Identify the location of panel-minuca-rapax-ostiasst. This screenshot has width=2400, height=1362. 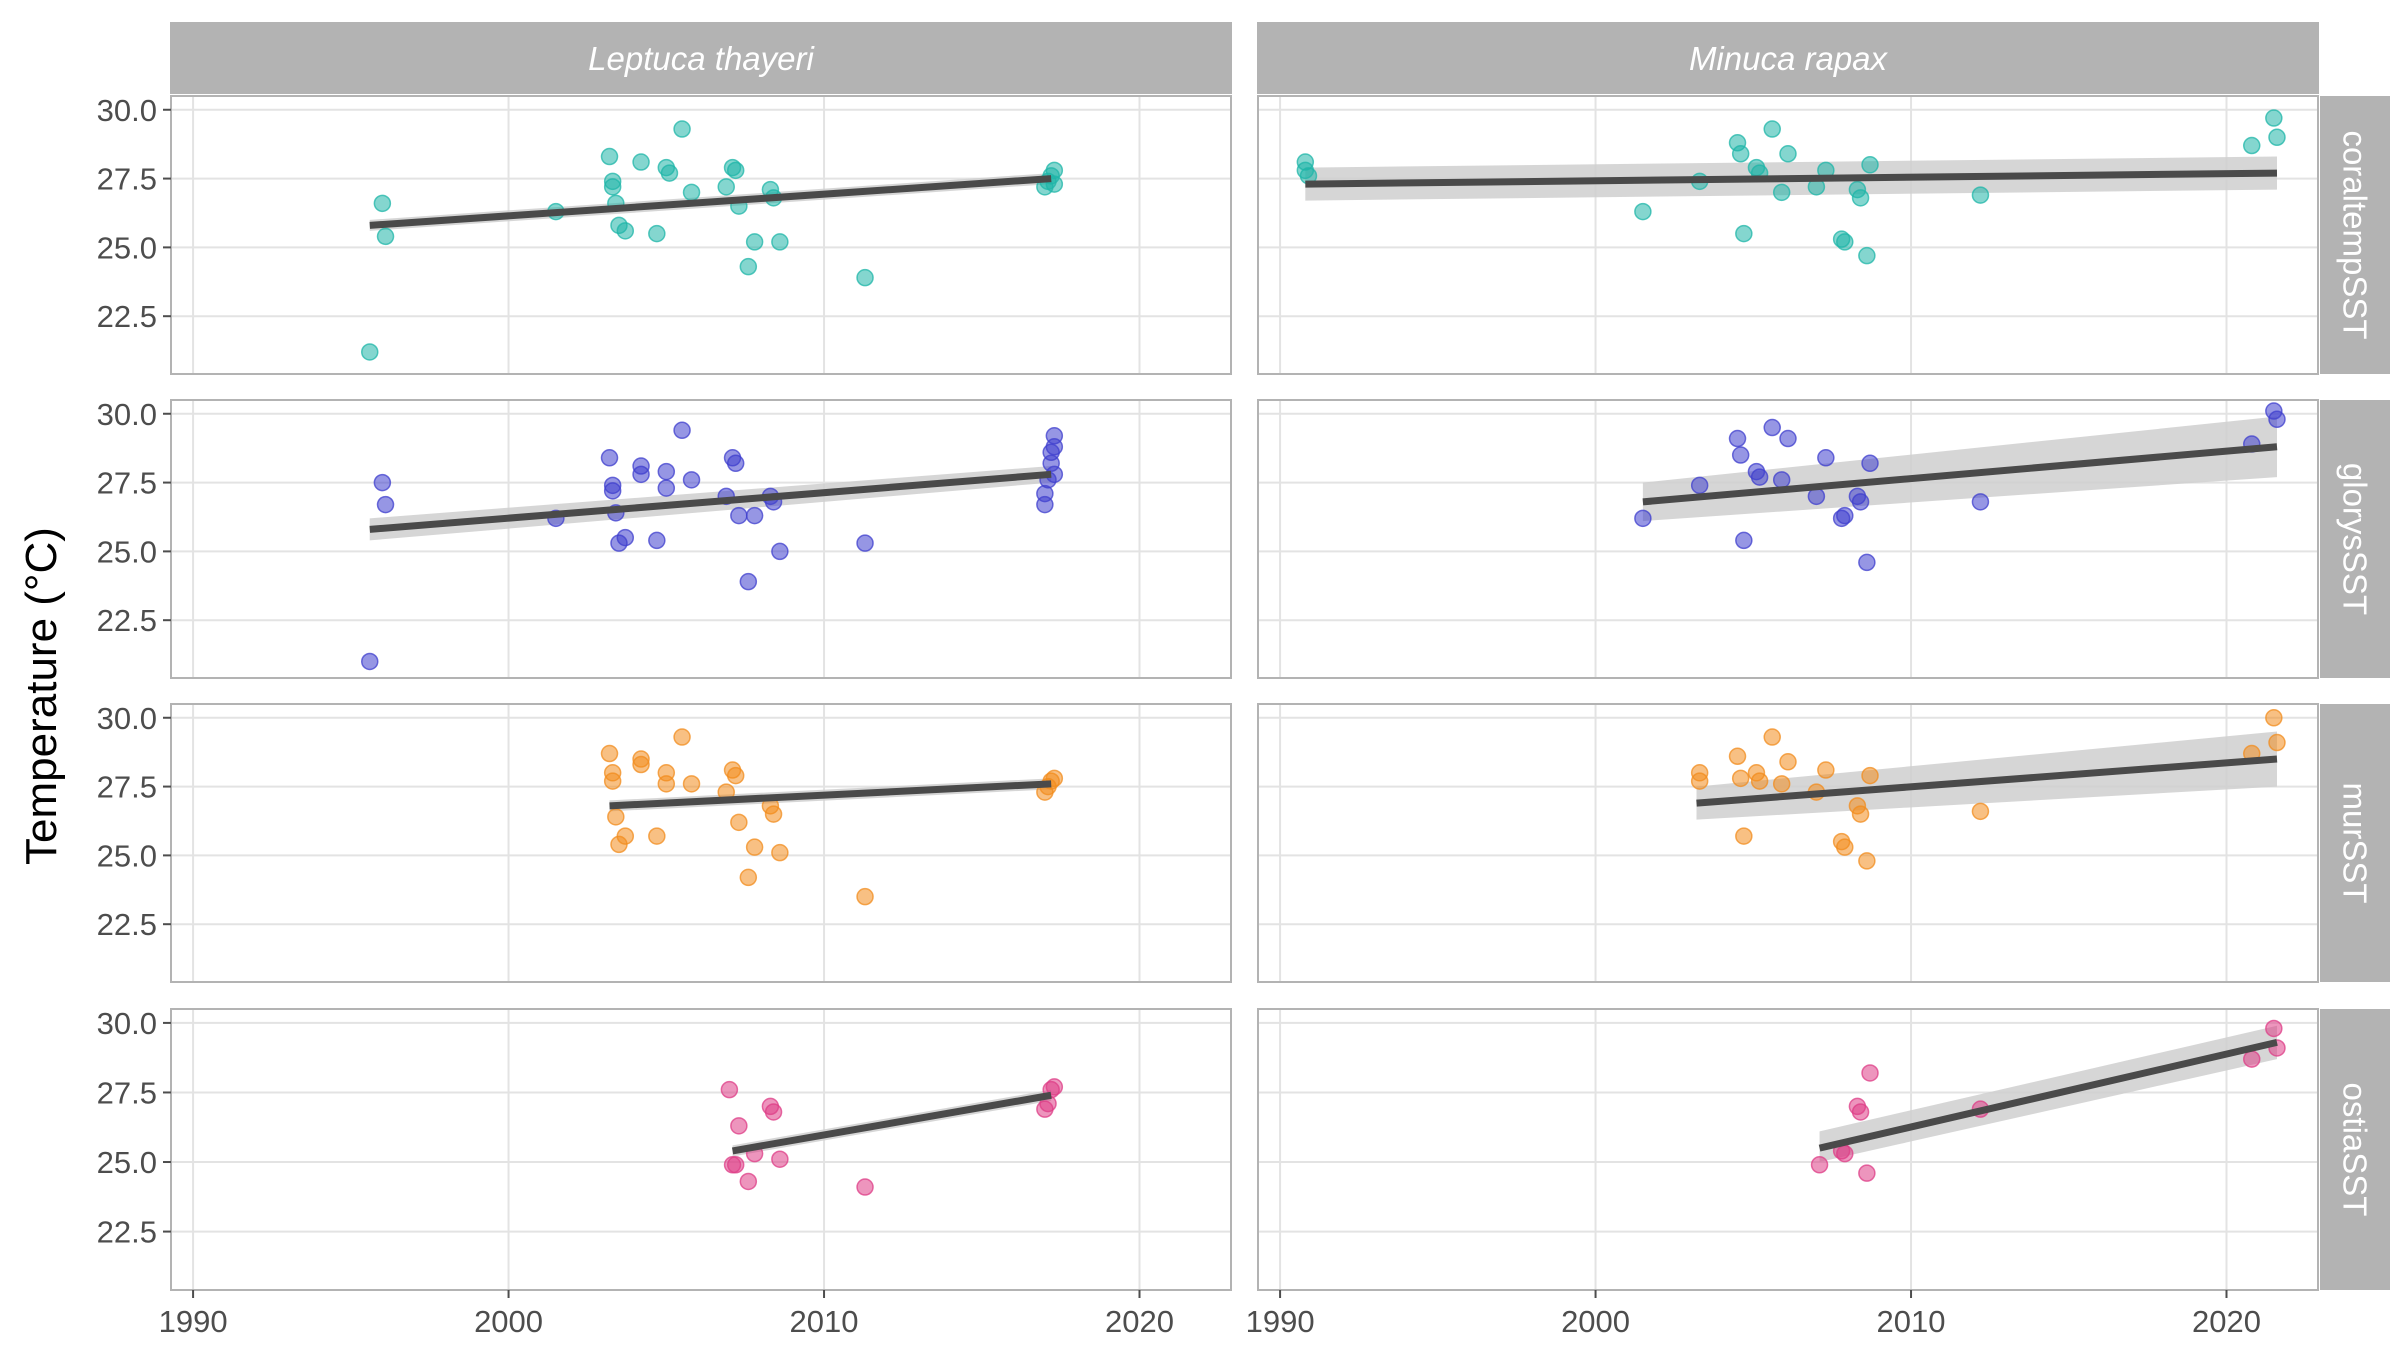
(1788, 1149).